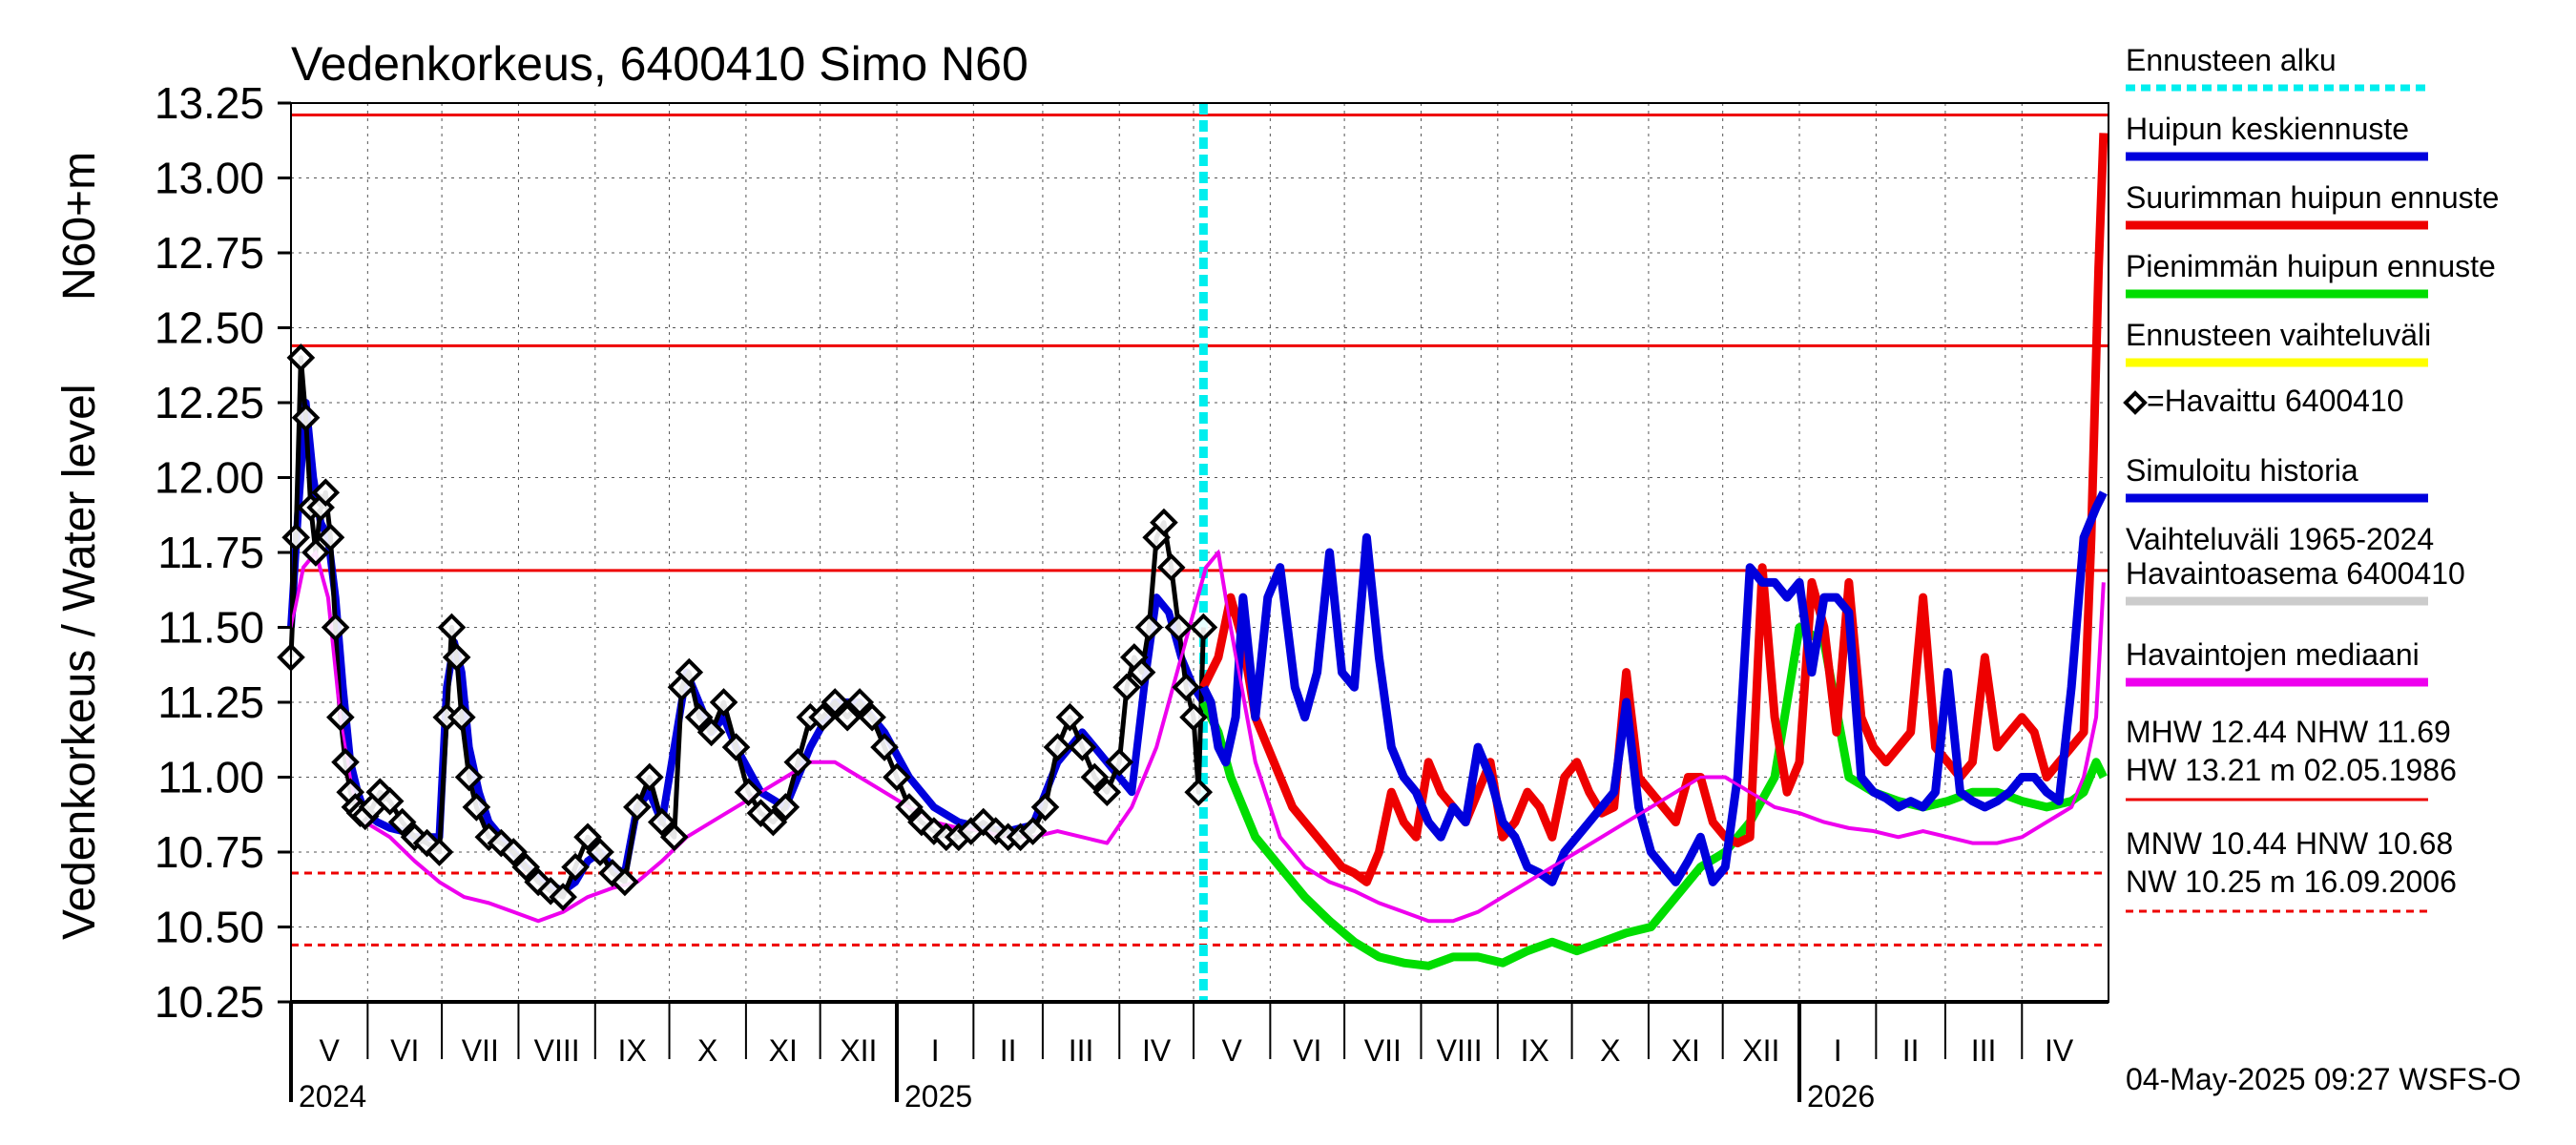 This screenshot has width=2576, height=1145. I want to click on y-tick-label: 10.25, so click(209, 1002).